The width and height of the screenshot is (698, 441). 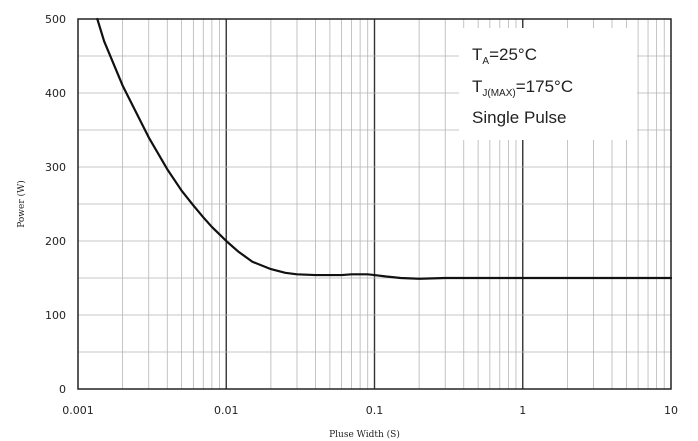 What do you see at coordinates (55, 19) in the screenshot?
I see `y-tick-label: 500` at bounding box center [55, 19].